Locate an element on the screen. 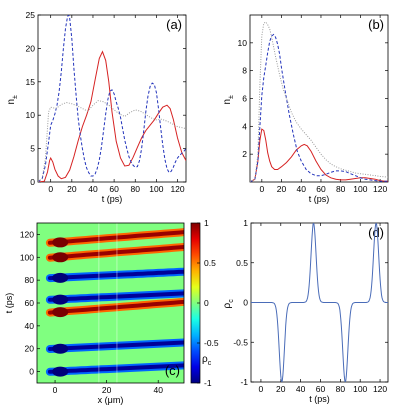 This screenshot has height=405, width=415. y-tick-label: 15 is located at coordinates (31, 82).